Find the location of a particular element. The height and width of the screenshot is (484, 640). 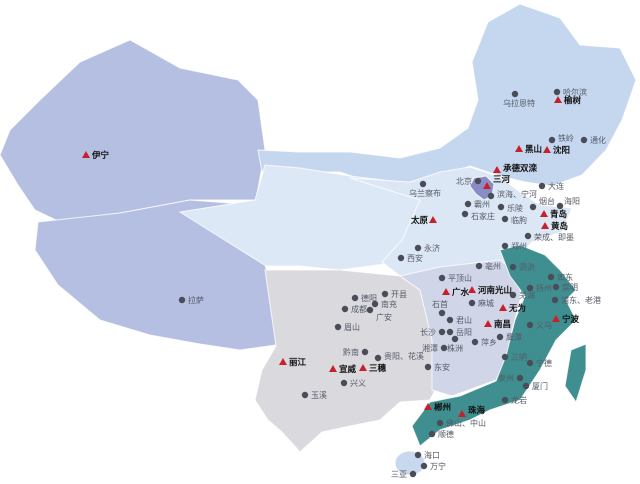

city-label: 黄岛 is located at coordinates (559, 226).